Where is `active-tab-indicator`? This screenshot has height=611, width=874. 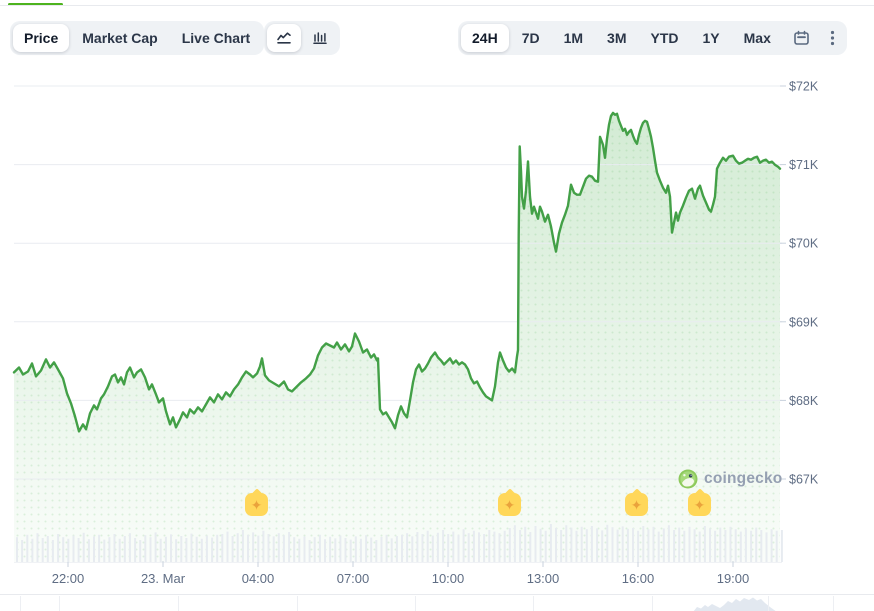 active-tab-indicator is located at coordinates (35, 4).